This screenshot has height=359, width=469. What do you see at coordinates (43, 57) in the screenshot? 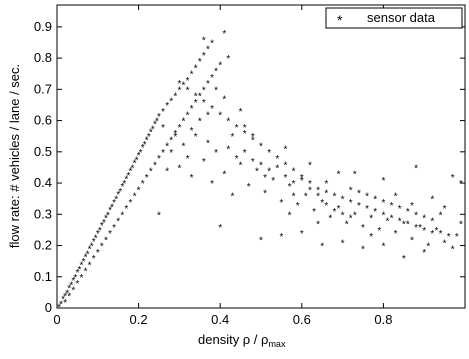
I see `y-tick-label: 0.8` at bounding box center [43, 57].